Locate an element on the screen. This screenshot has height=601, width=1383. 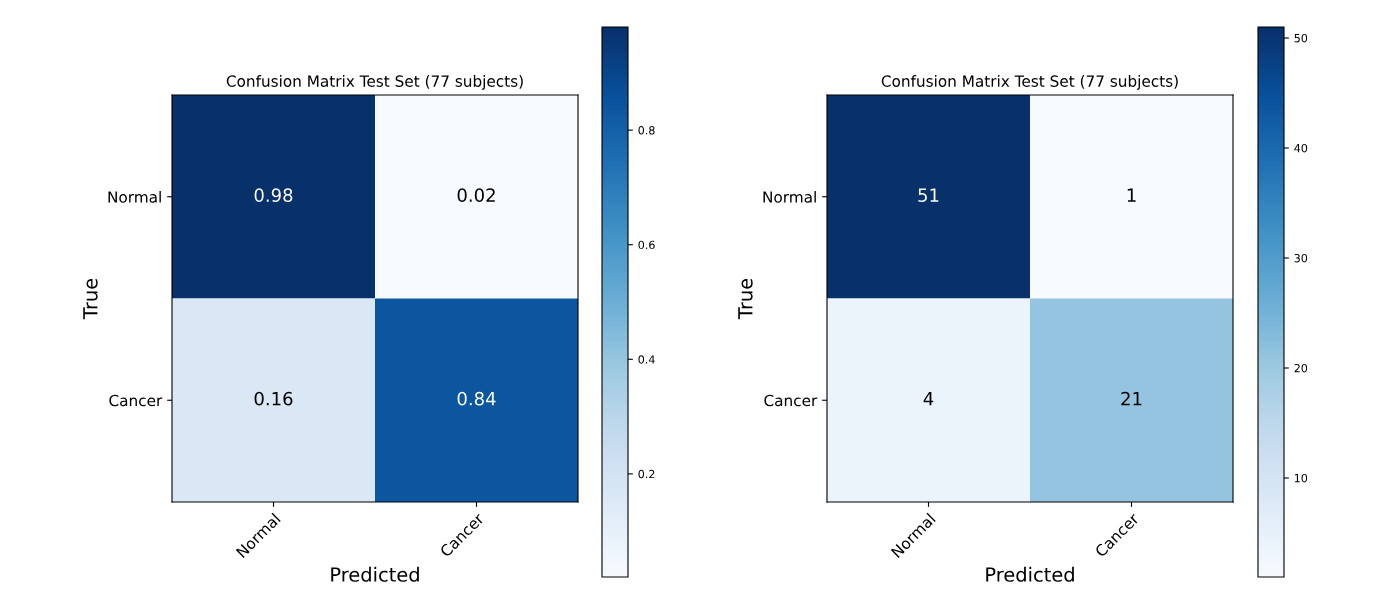
color-bar-label: 10 is located at coordinates (1301, 478).